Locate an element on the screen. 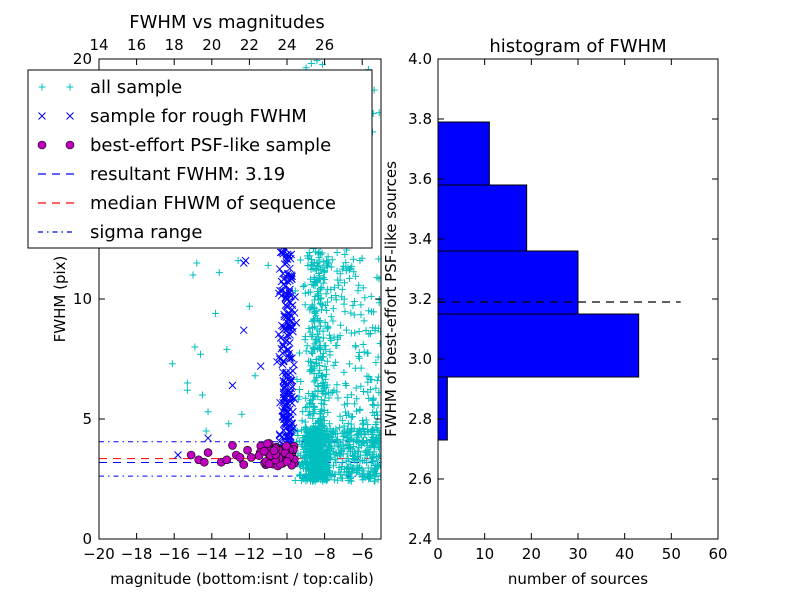  histogram-x-tick-label: 10 is located at coordinates (484, 554).